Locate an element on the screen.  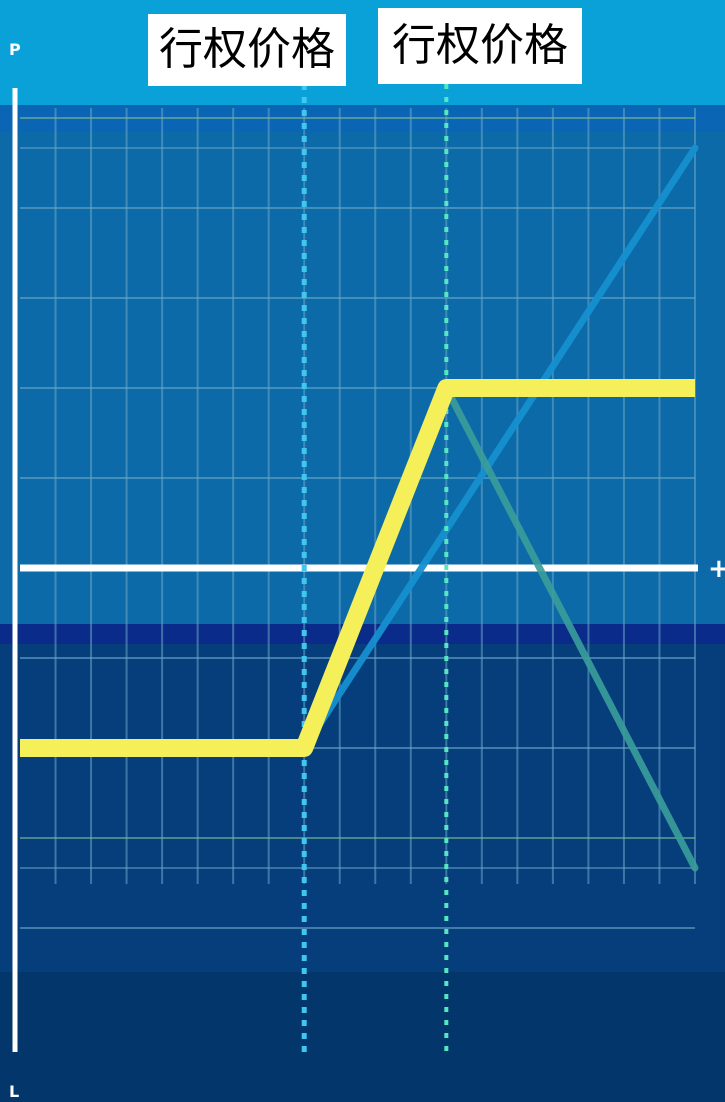
strike-label-1: 行权价格 is located at coordinates (247, 50).